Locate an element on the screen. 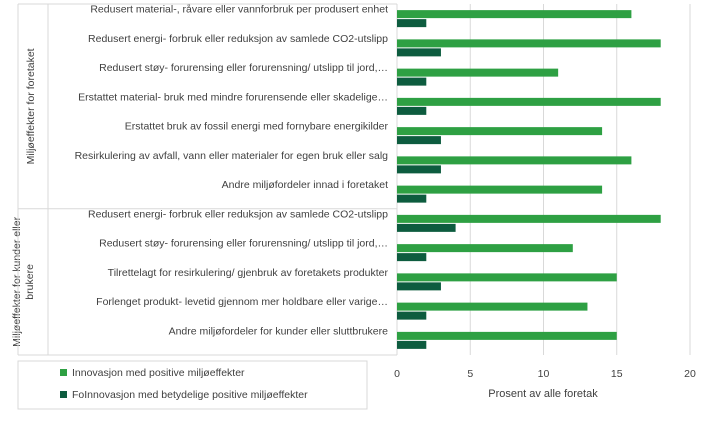 This screenshot has width=710, height=425. x-tick-label-10: 10 is located at coordinates (544, 374).